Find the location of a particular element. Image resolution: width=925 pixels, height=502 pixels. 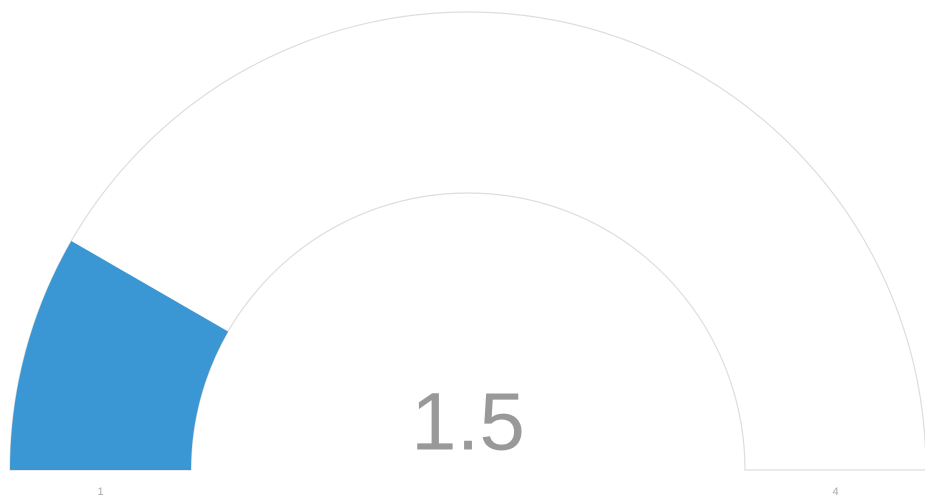

gauge-tick-label: 4 is located at coordinates (835, 492).